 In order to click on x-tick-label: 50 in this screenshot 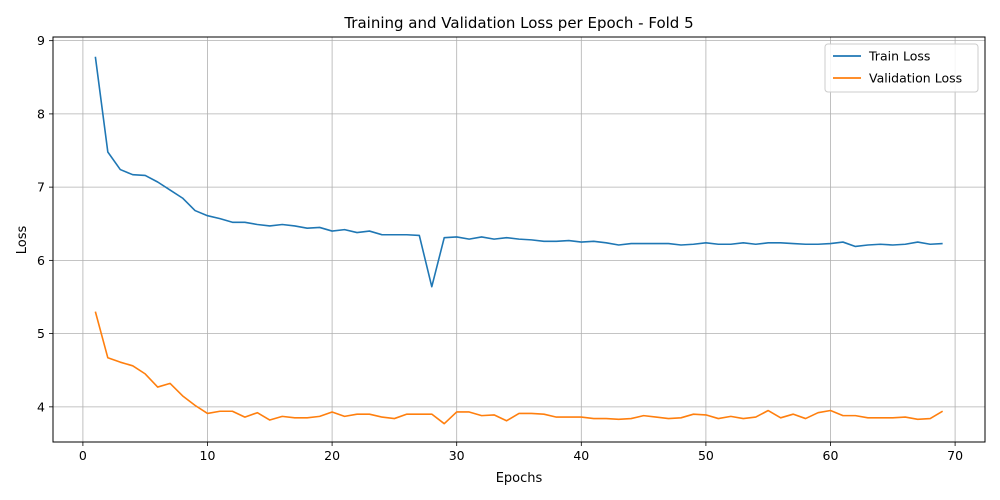, I will do `click(706, 455)`.